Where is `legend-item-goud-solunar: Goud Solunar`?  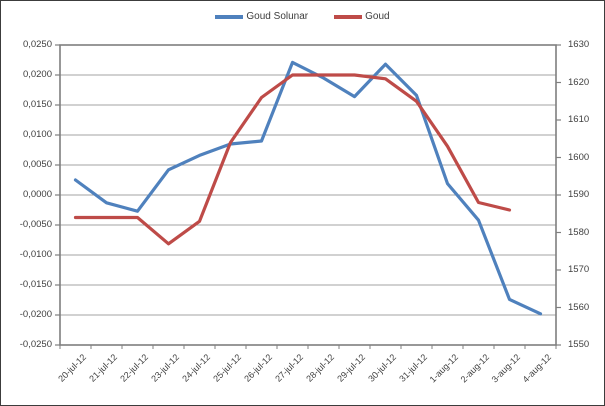
legend-item-goud-solunar: Goud Solunar is located at coordinates (261, 16).